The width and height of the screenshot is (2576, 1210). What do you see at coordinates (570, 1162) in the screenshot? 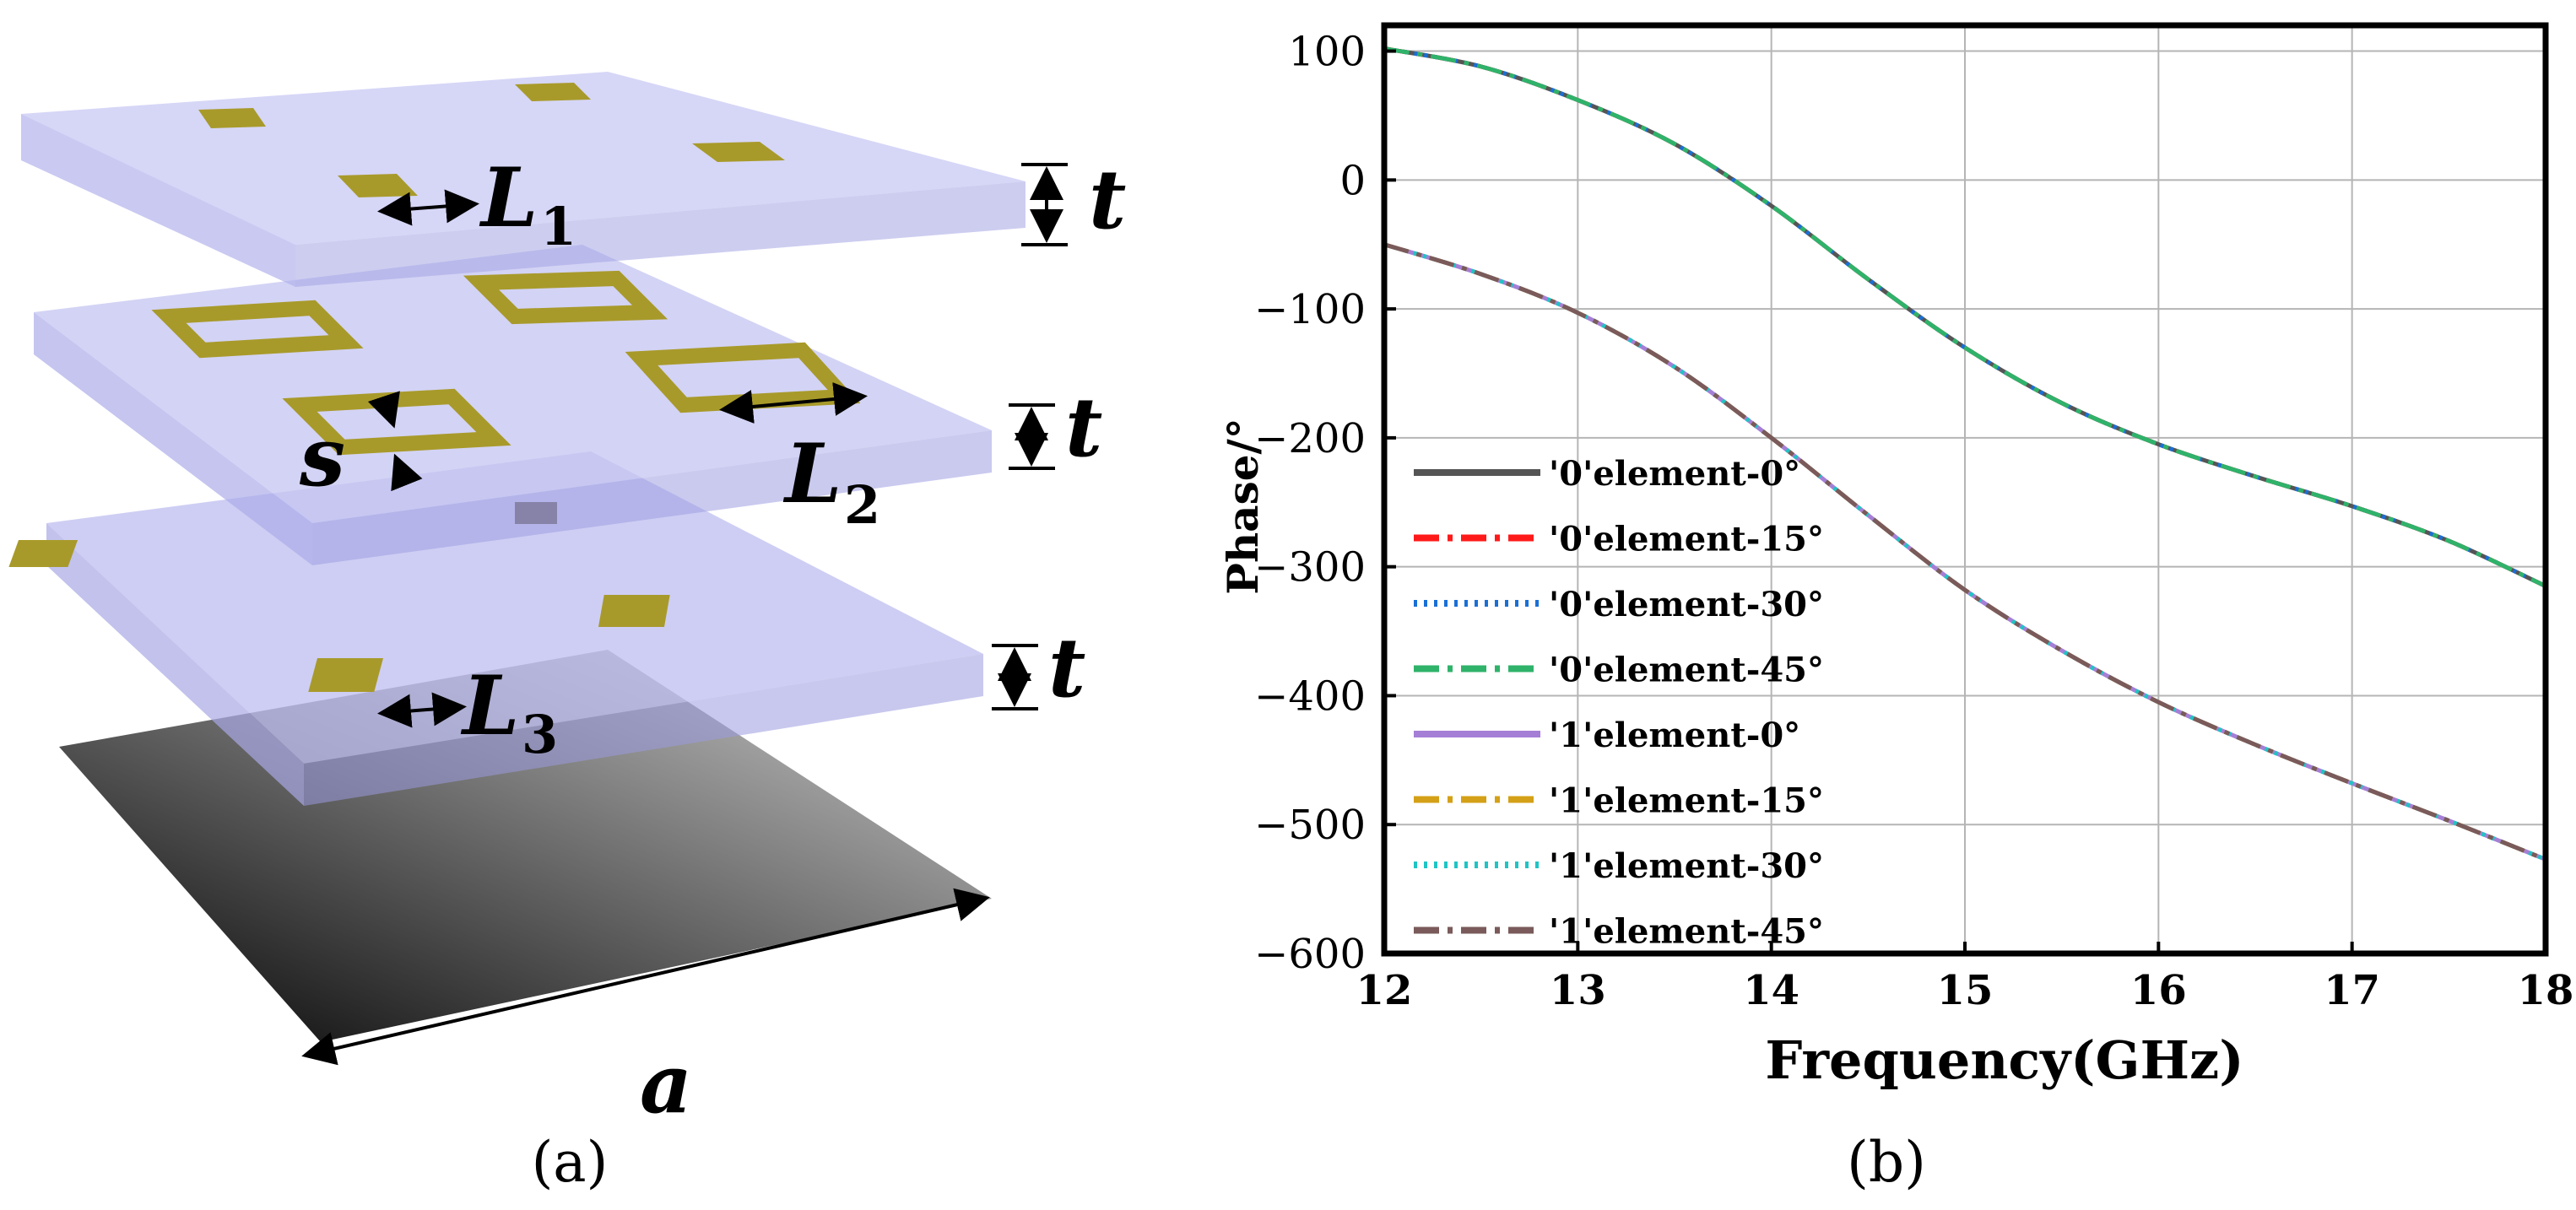
I see `caption-a: (a)` at bounding box center [570, 1162].